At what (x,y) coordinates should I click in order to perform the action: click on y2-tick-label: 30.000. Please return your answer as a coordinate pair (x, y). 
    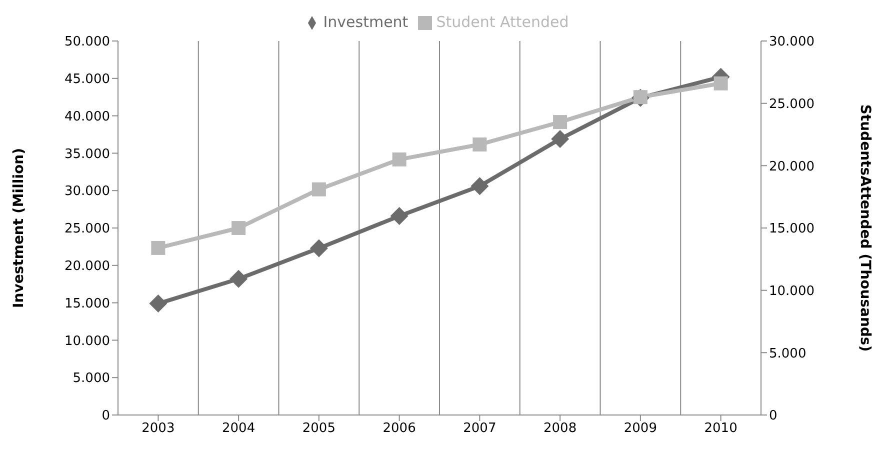
    Looking at the image, I should click on (791, 42).